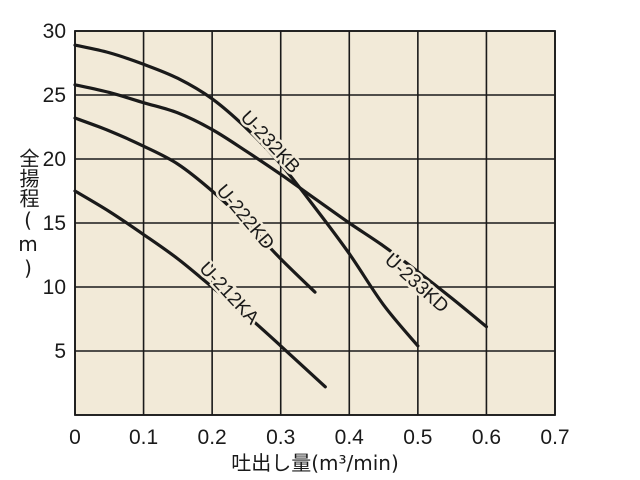  I want to click on y-tick-label: 5, so click(60, 351).